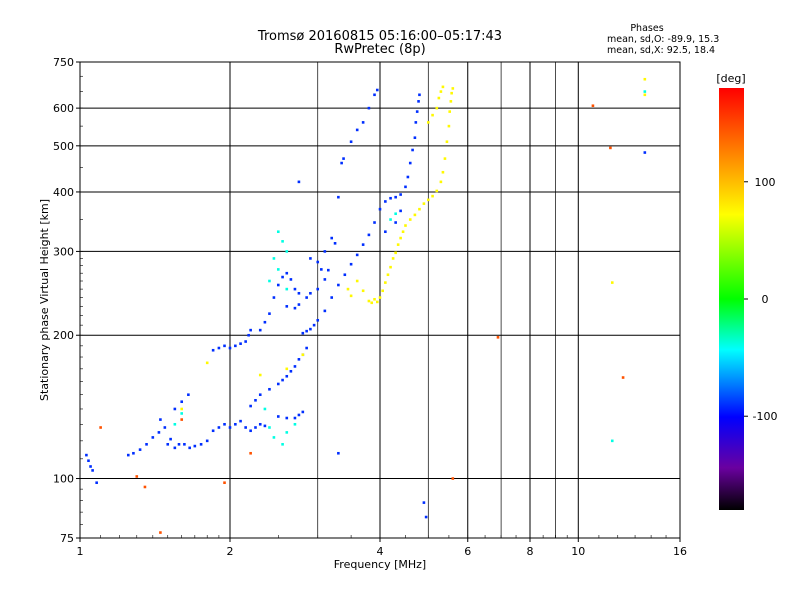 Image resolution: width=800 pixels, height=600 pixels. Describe the element at coordinates (661, 50) in the screenshot. I see `stats-x-mode: mean, sd,X: 92.5, 18.4` at that location.